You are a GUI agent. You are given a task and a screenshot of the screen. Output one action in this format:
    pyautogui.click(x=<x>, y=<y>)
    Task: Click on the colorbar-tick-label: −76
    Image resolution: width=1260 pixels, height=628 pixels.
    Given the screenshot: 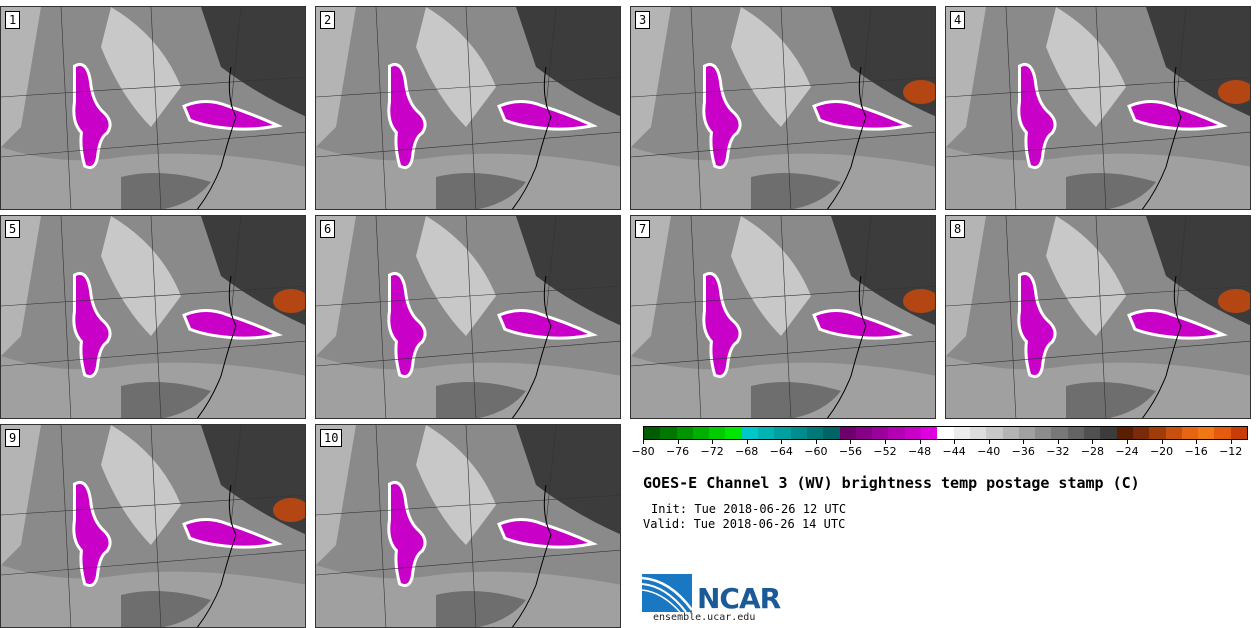 What is the action you would take?
    pyautogui.click(x=677, y=451)
    